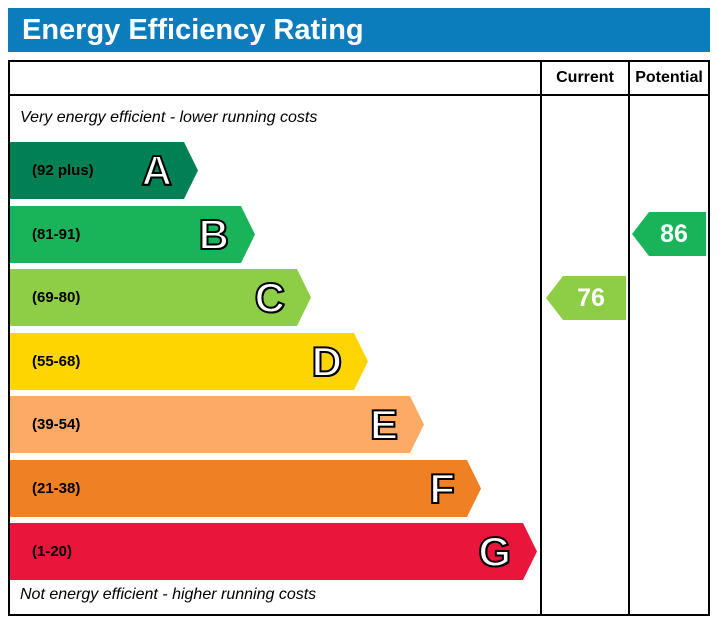 The height and width of the screenshot is (624, 718). I want to click on page-title: Energy Efficiency Rating, so click(193, 29).